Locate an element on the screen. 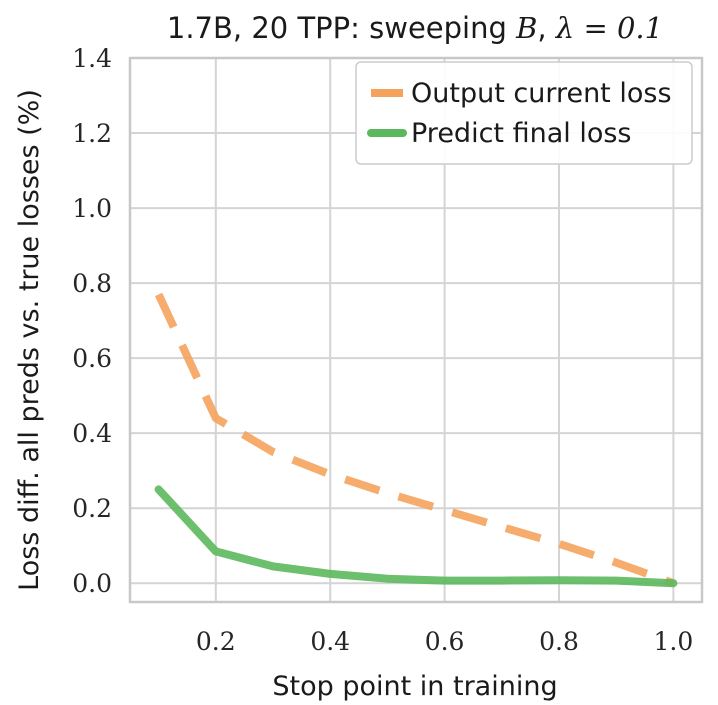  chart-title-lambda: λ = 0.1 is located at coordinates (609, 28).